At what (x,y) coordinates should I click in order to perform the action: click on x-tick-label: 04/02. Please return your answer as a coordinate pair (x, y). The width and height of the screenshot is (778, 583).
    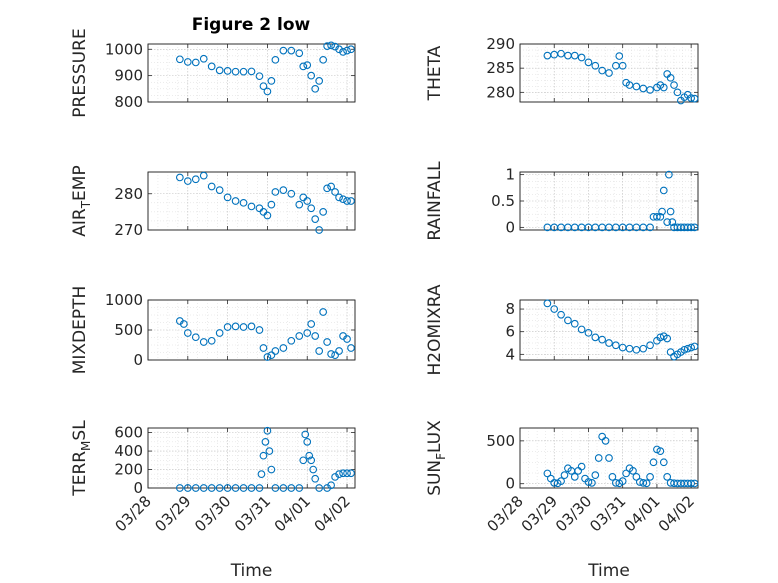
    Looking at the image, I should click on (676, 513).